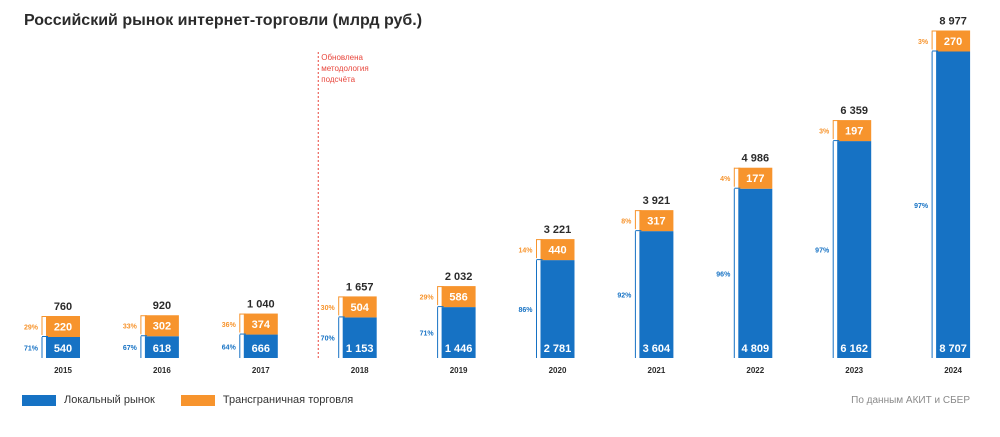  I want to click on x-tick-label-2018: 2018, so click(360, 370).